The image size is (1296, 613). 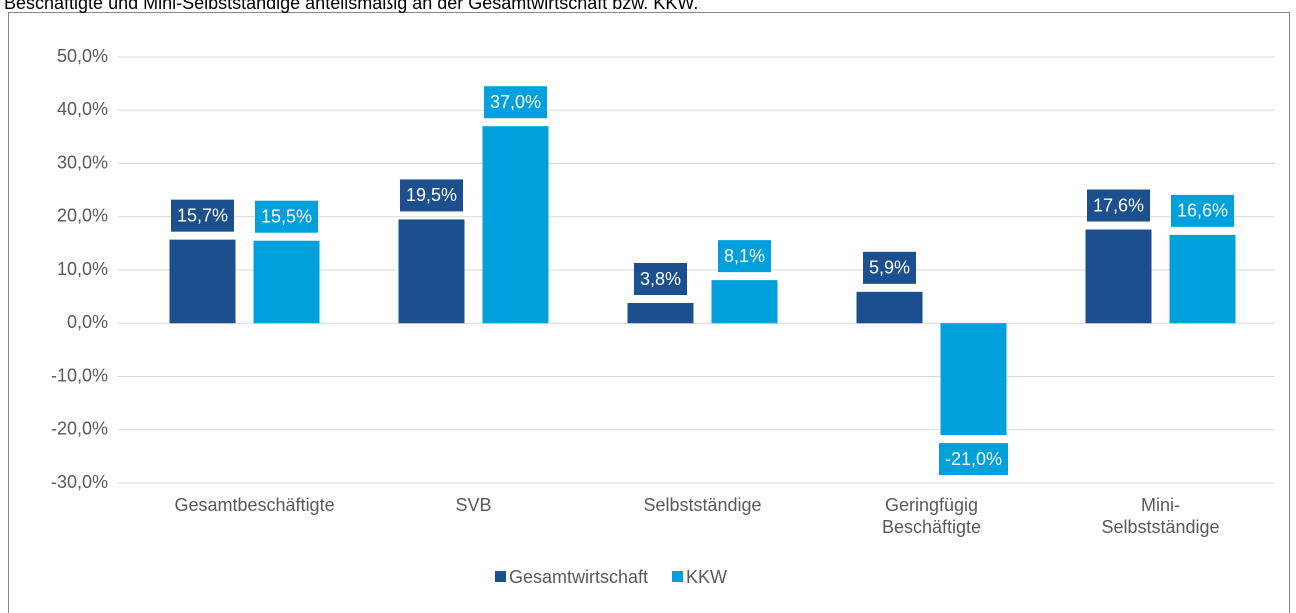 I want to click on value-label: 8,1%, so click(x=744, y=256).